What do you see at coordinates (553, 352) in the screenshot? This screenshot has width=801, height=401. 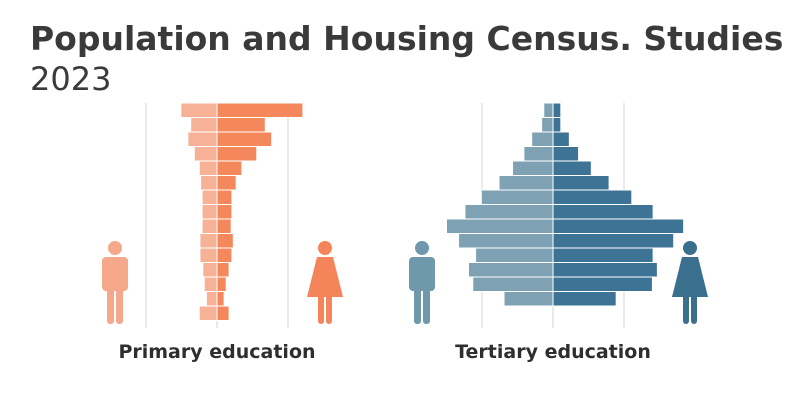 I see `chart-label: Tertiary education` at bounding box center [553, 352].